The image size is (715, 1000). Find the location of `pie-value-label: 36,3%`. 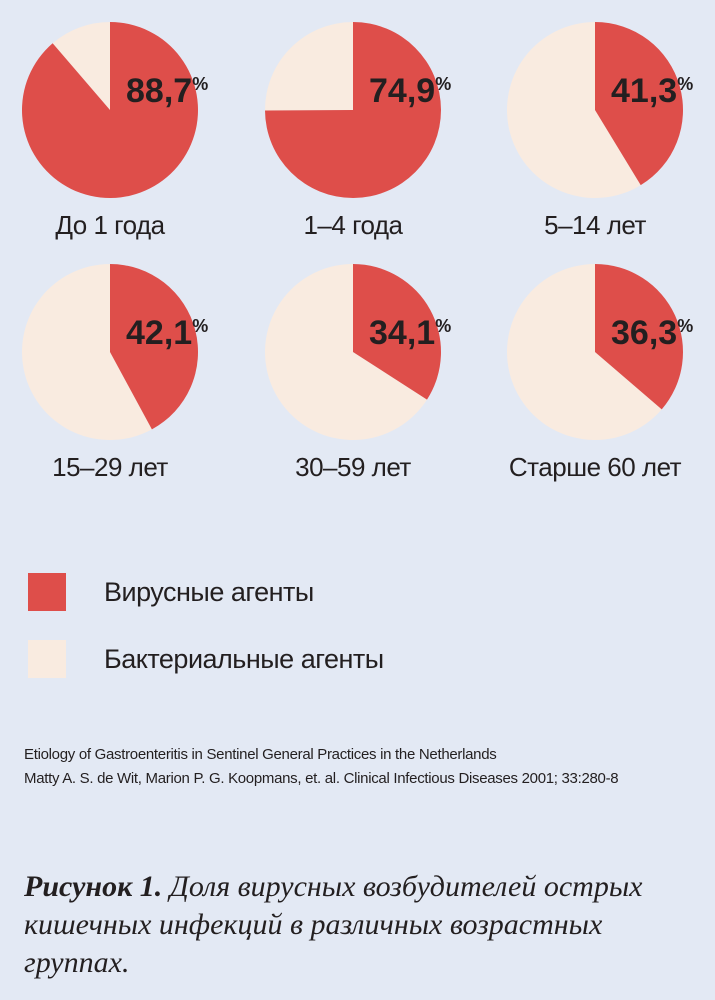

pie-value-label: 36,3% is located at coordinates (652, 333).